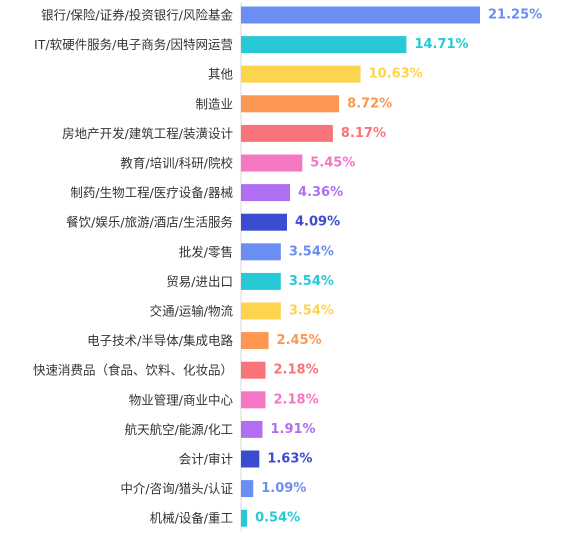 The width and height of the screenshot is (565, 547). I want to click on bar-row: 电子技术/半导体/集成电路 2.45%, so click(204, 341).